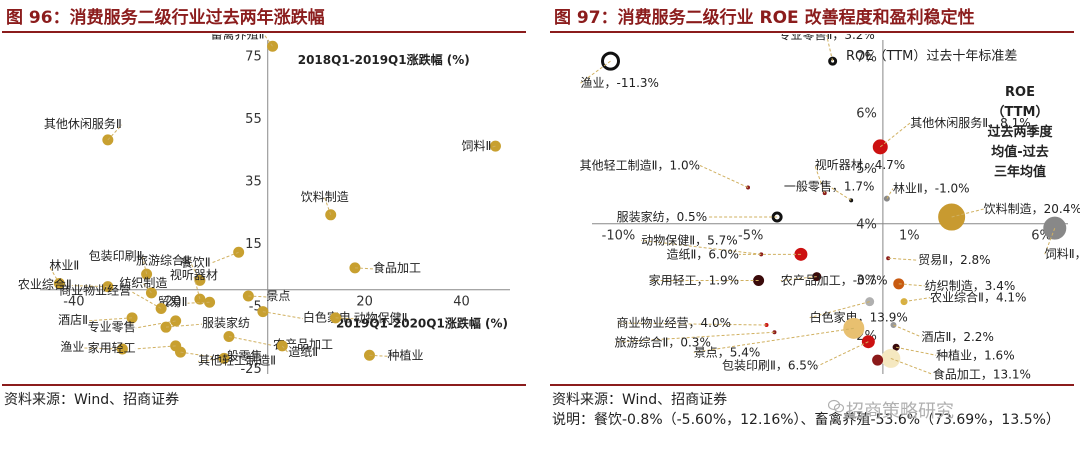 This screenshot has width=1080, height=459. Describe the element at coordinates (264, 385) in the screenshot. I see `left-source-rule` at that location.